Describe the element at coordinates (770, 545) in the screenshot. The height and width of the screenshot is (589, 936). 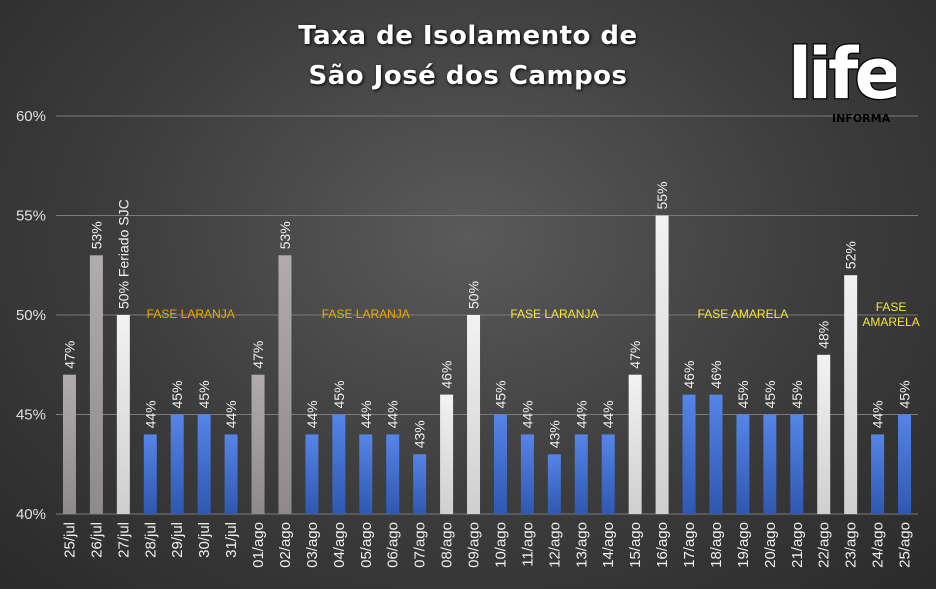
I see `x-tick-label: 20/ago` at that location.